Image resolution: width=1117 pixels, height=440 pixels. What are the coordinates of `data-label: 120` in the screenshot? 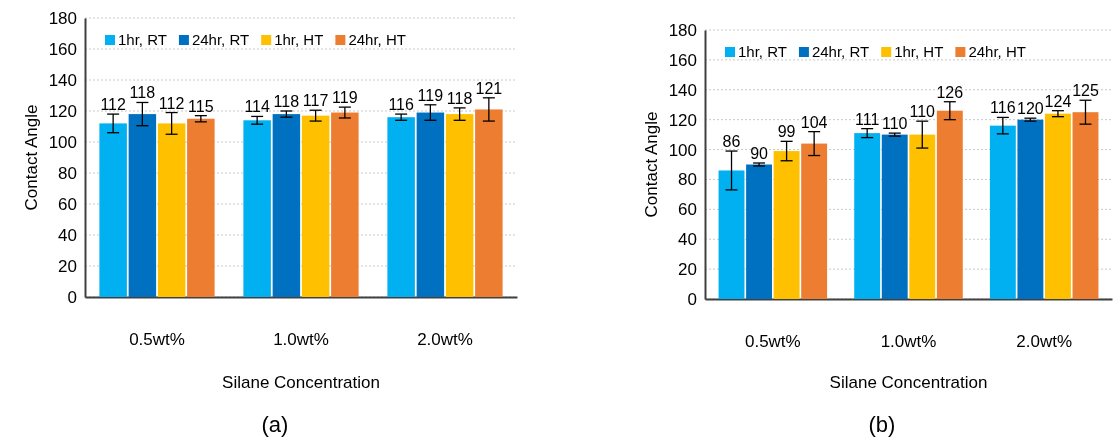 It's located at (1030, 109).